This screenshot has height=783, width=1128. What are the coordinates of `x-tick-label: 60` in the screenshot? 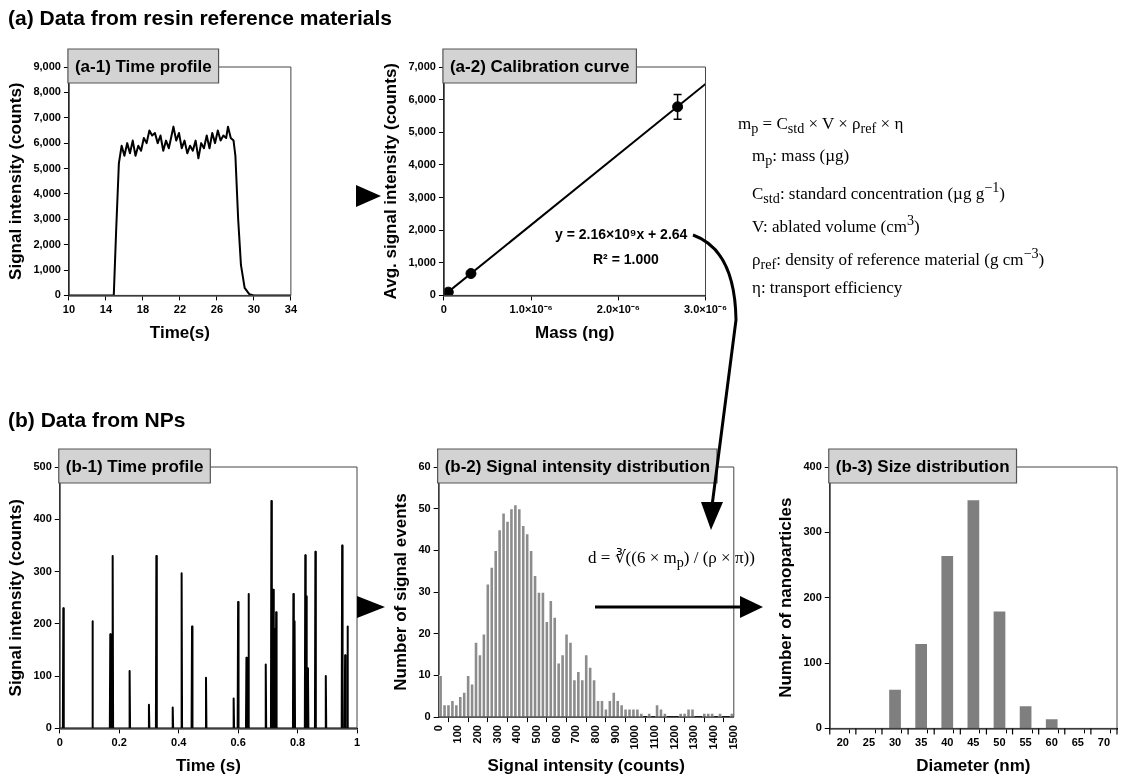 It's located at (1051, 742).